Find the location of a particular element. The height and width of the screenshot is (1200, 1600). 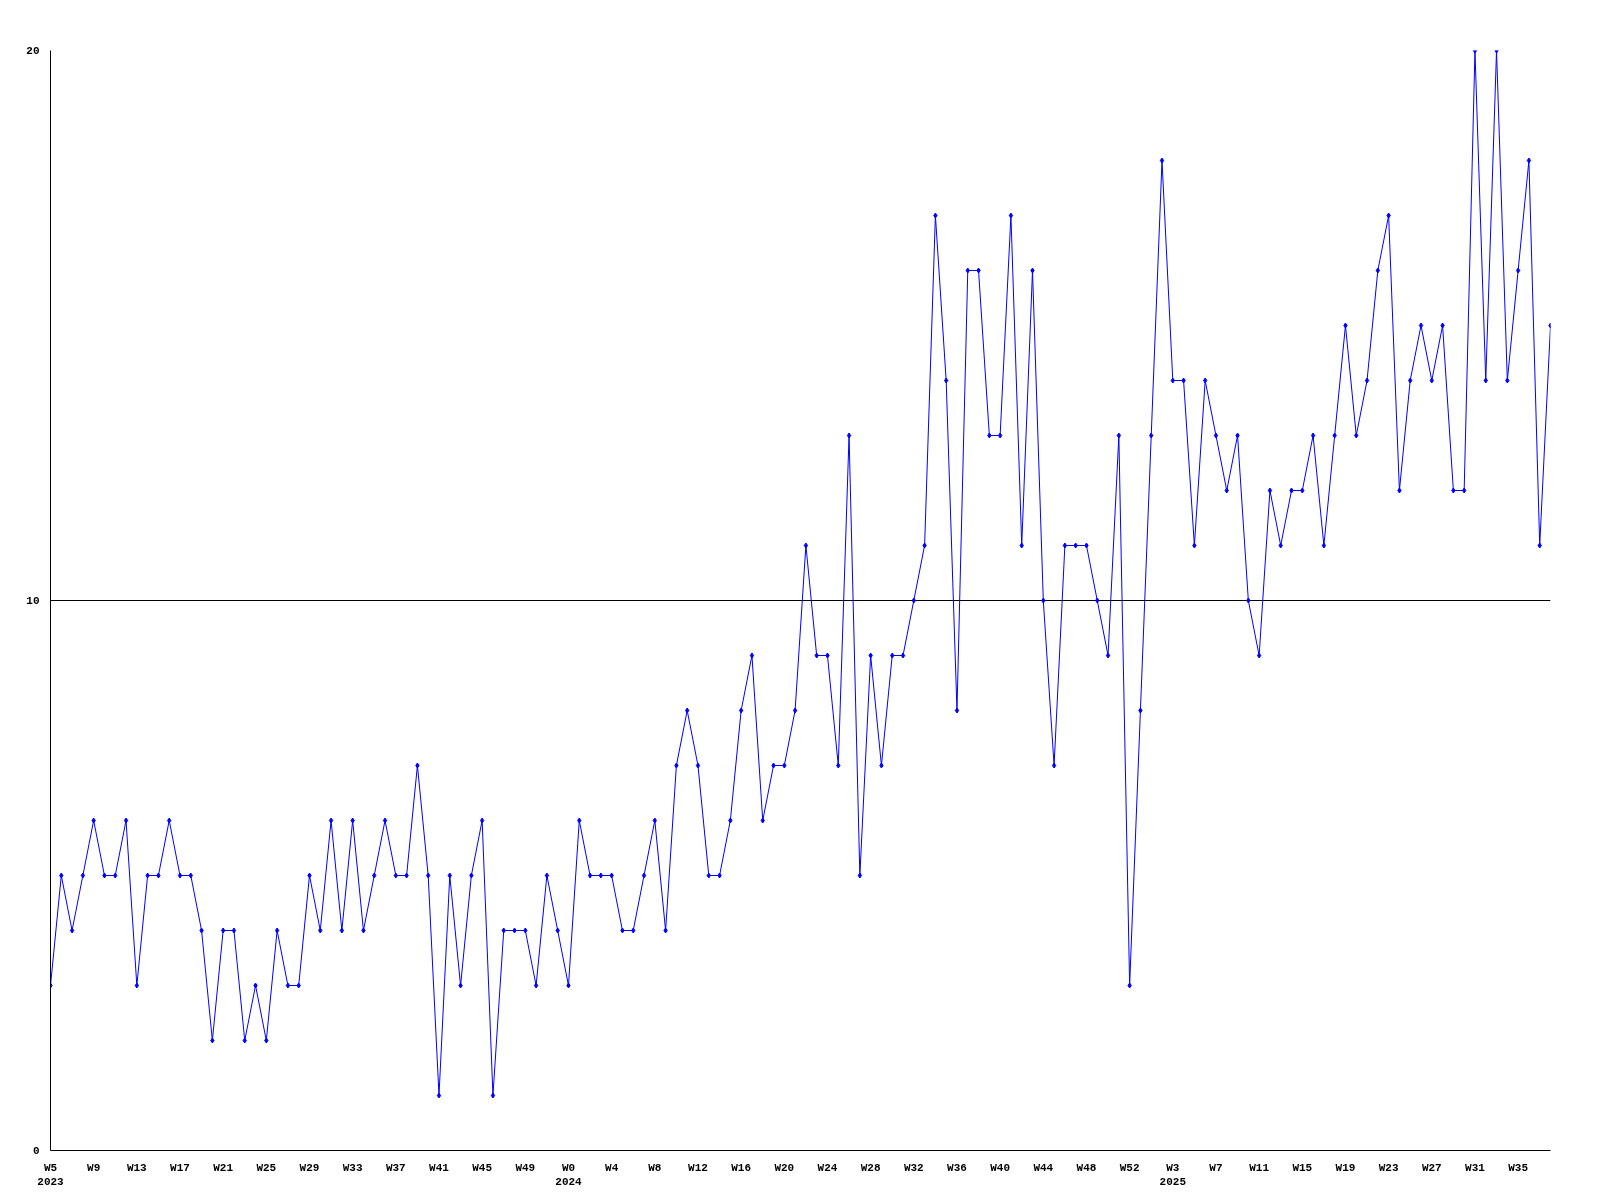

x-tick-label: W41 is located at coordinates (439, 1167).